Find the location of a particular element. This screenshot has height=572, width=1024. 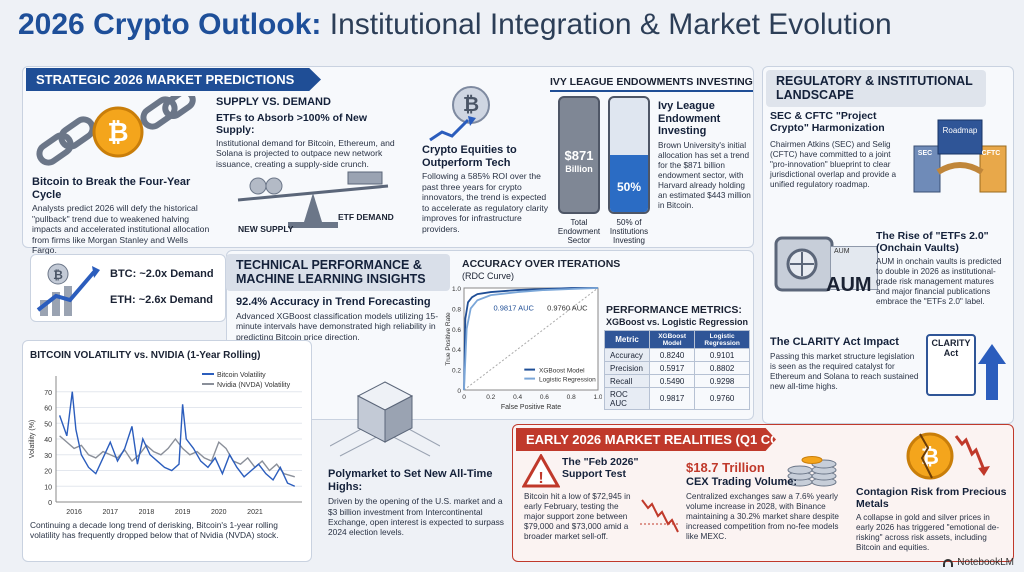

support-heading: The "Feb 2026" Support Test is located at coordinates (600, 468).